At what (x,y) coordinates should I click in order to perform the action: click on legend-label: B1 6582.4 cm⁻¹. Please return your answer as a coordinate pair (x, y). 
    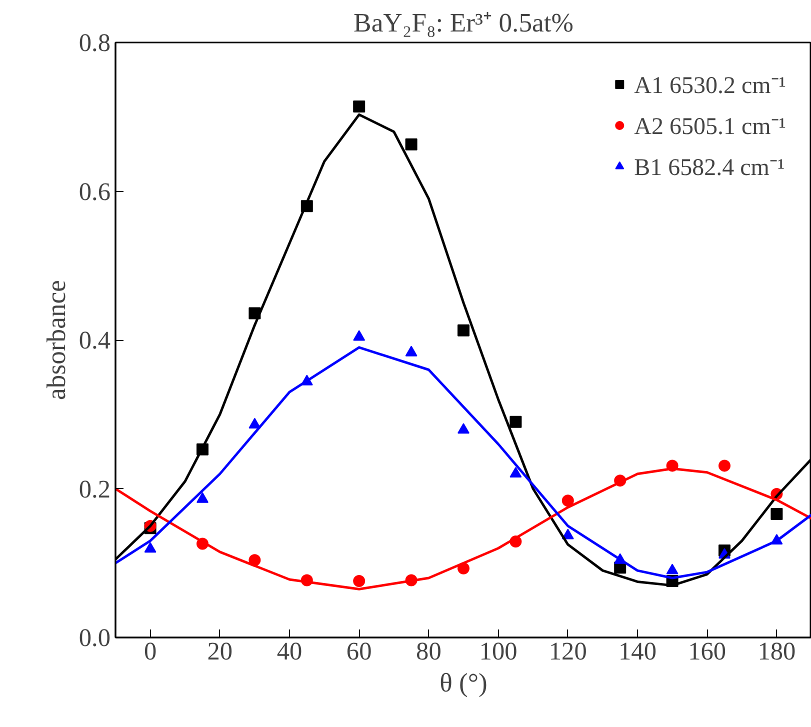
    Looking at the image, I should click on (709, 168).